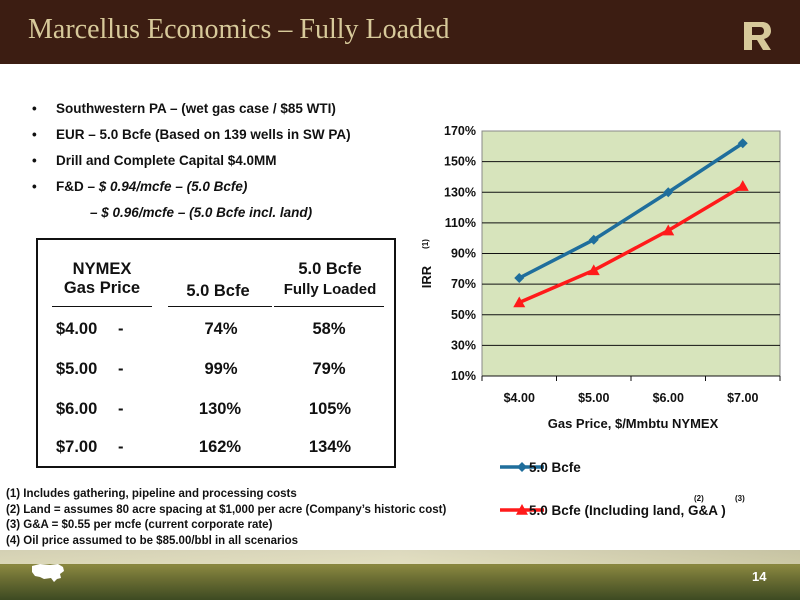 Image resolution: width=800 pixels, height=600 pixels. What do you see at coordinates (555, 467) in the screenshot?
I see `legend-label: 5.0 Bcfe` at bounding box center [555, 467].